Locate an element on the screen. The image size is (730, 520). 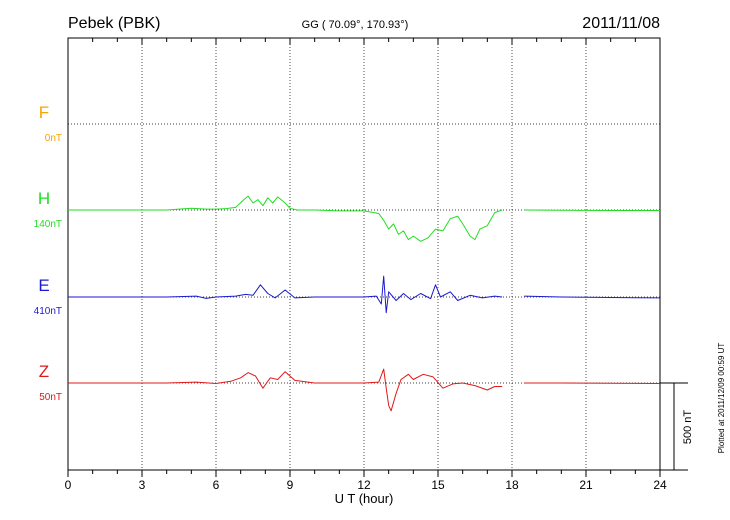
channel-name-F: F is located at coordinates (44, 112).